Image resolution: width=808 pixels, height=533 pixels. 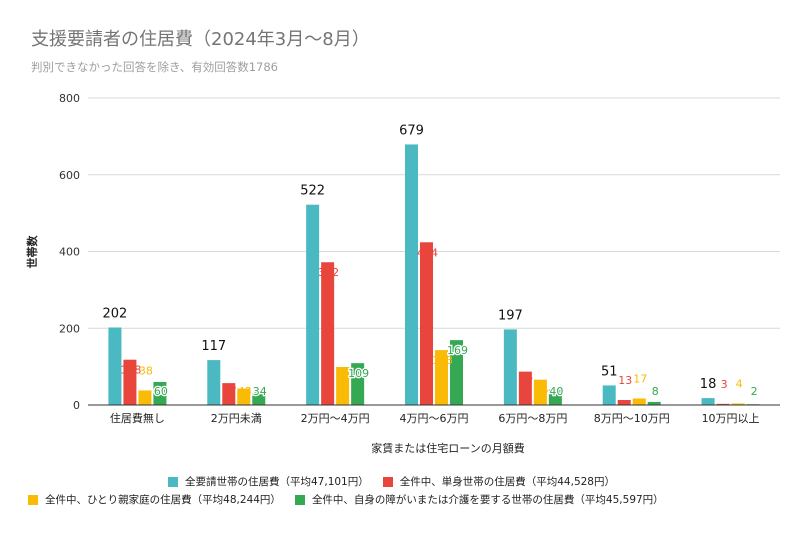 I want to click on x-tick-label: 8万円～10万円, so click(x=632, y=418).